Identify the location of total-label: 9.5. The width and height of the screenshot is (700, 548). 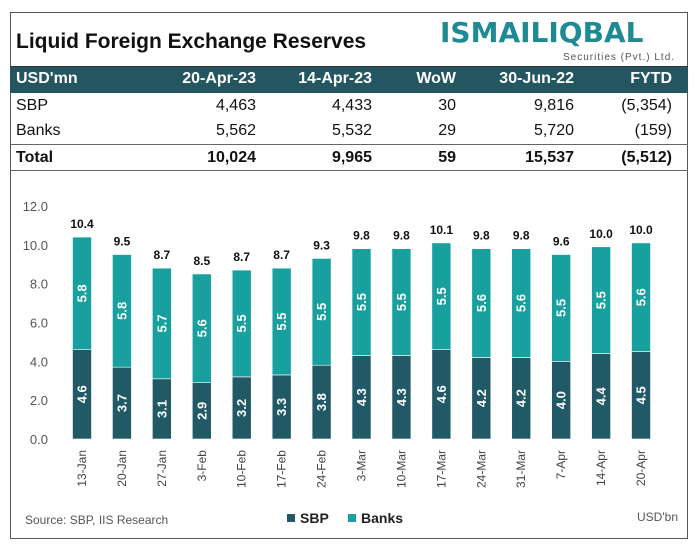
(122, 242).